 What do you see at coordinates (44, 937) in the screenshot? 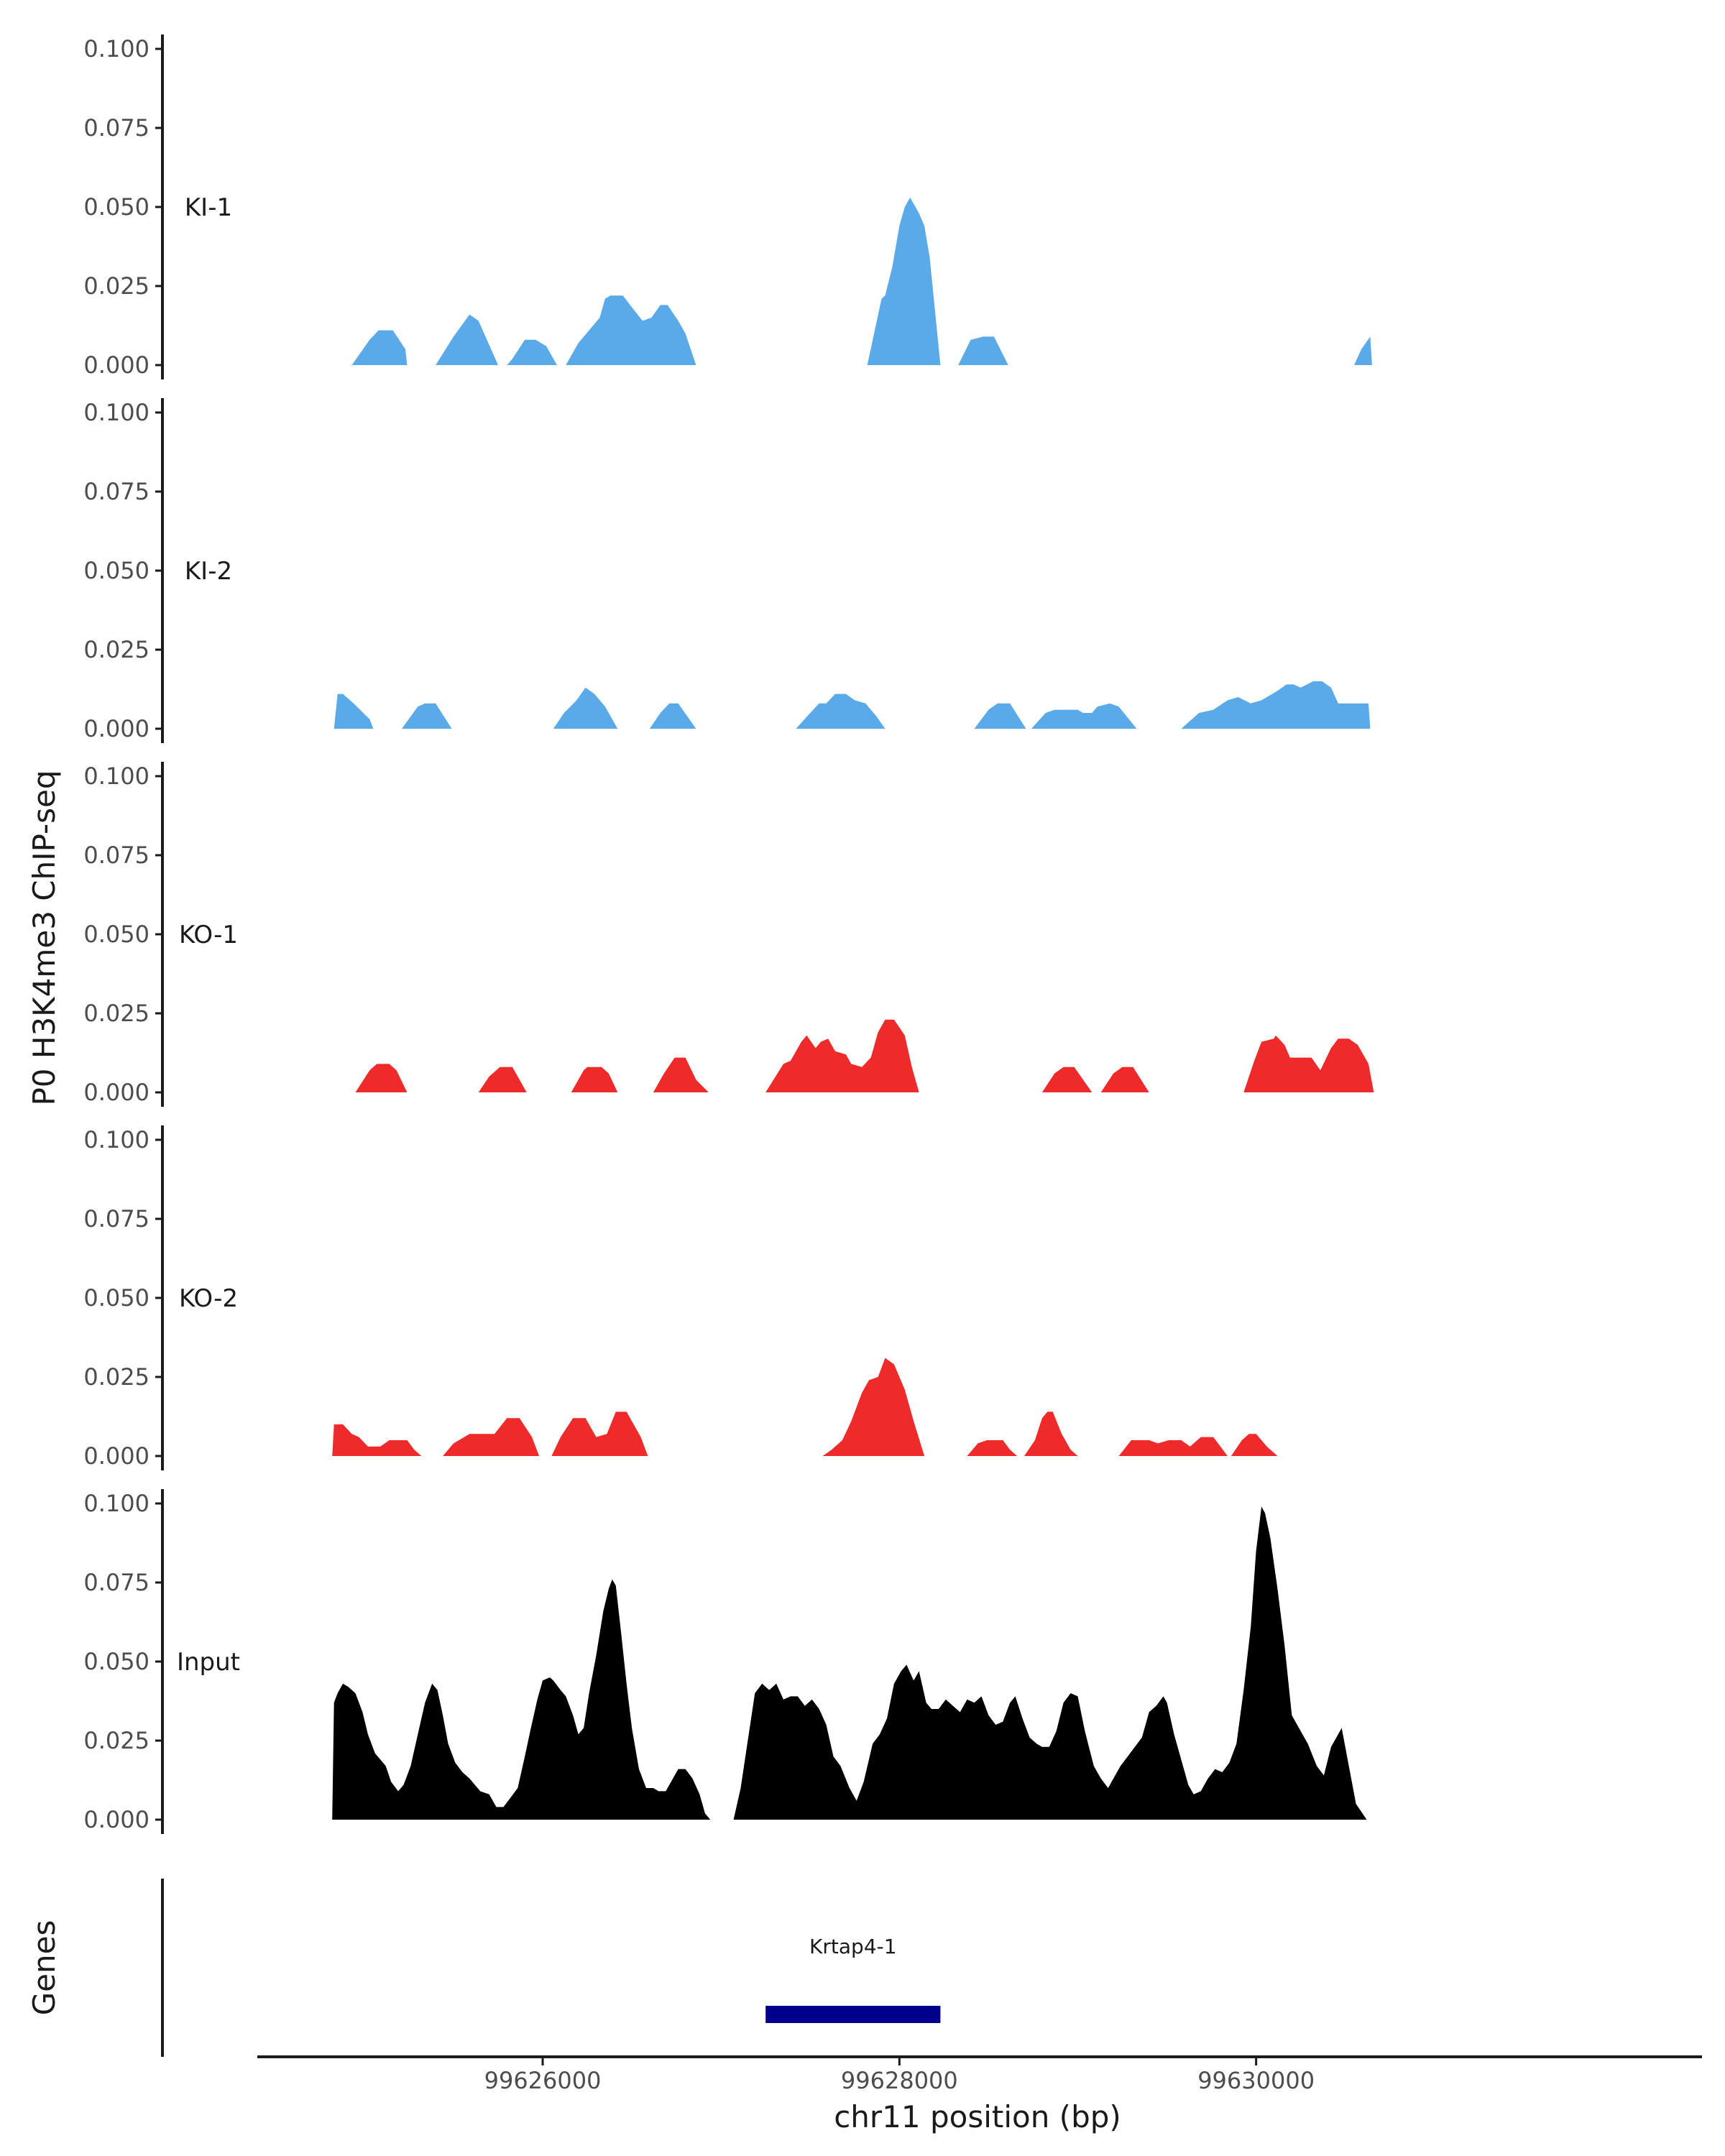
I see `y-axis-title: P0 H3K4me3 ChIP-seq` at bounding box center [44, 937].